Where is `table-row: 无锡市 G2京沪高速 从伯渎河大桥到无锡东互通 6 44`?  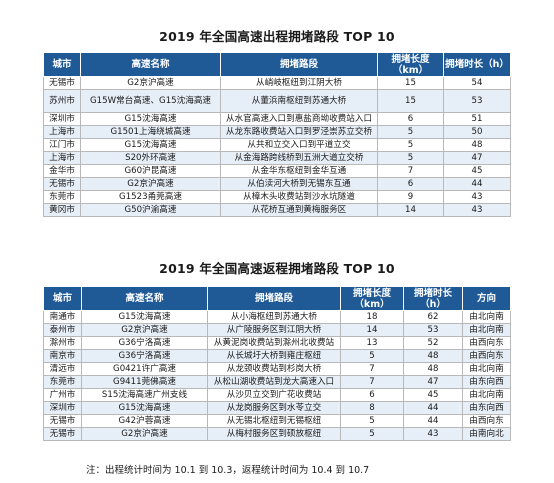
table-row: 无锡市 G2京沪高速 从伯渎河大桥到无锡东互通 6 44 is located at coordinates (277, 184).